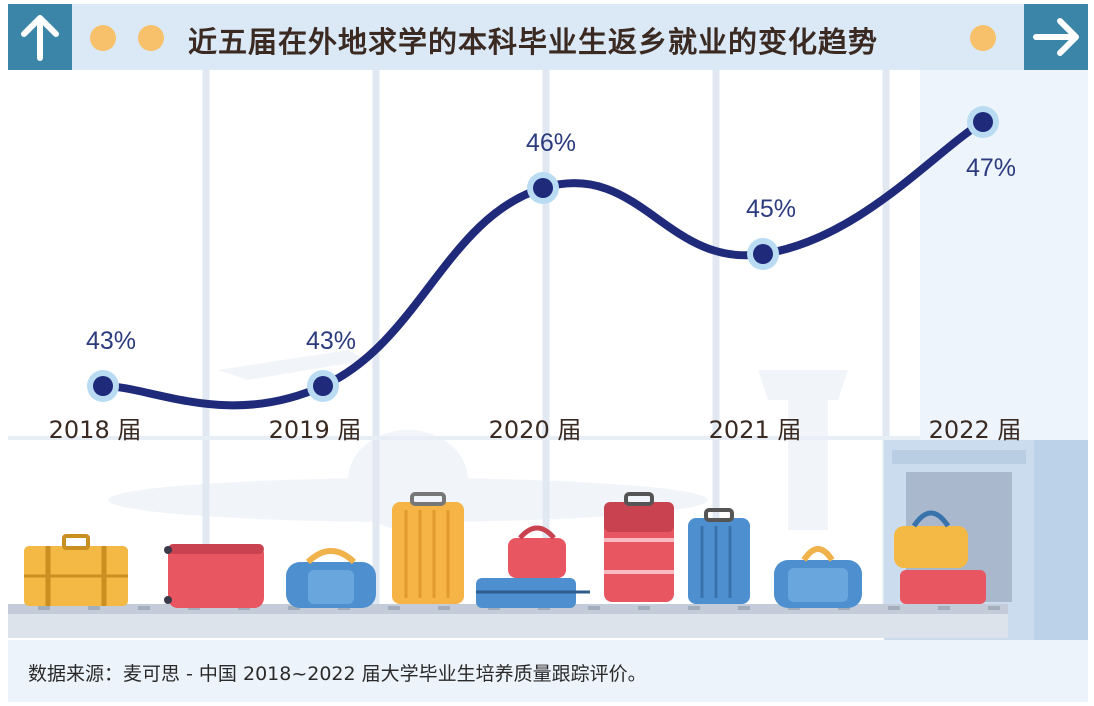  I want to click on category-label: 2022 届, so click(975, 430).